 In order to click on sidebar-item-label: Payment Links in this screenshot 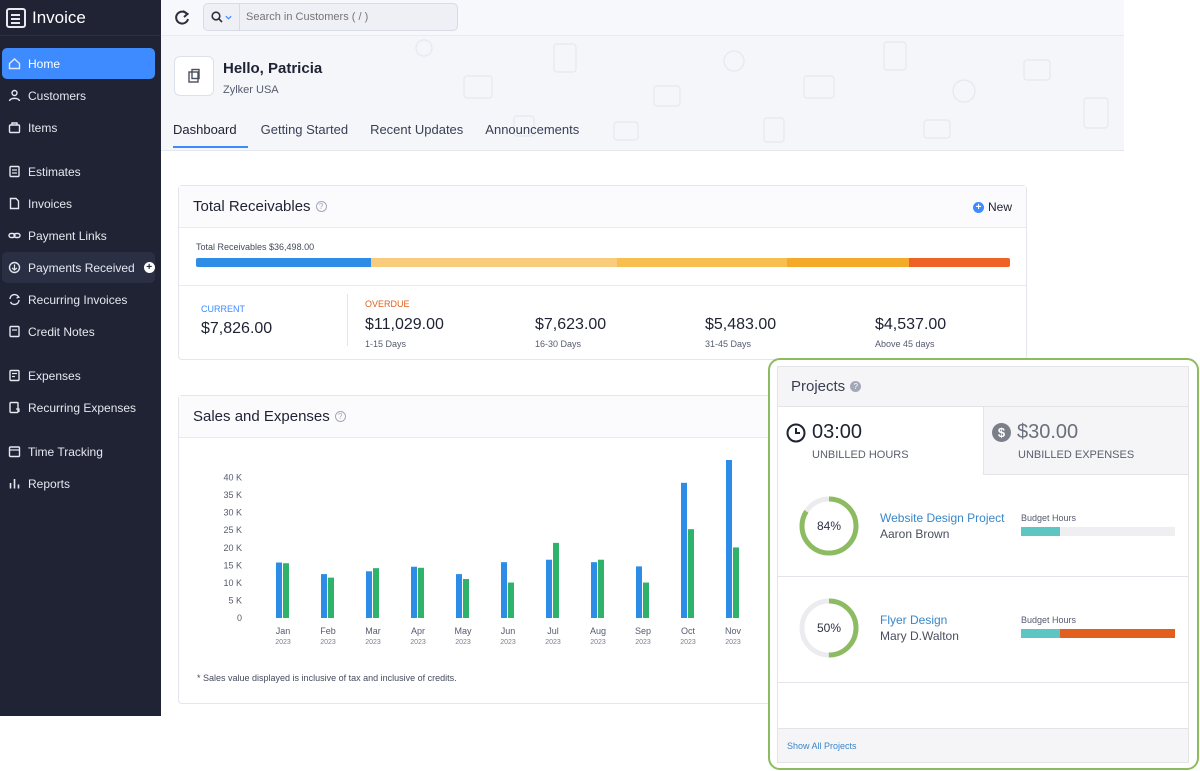, I will do `click(67, 235)`.